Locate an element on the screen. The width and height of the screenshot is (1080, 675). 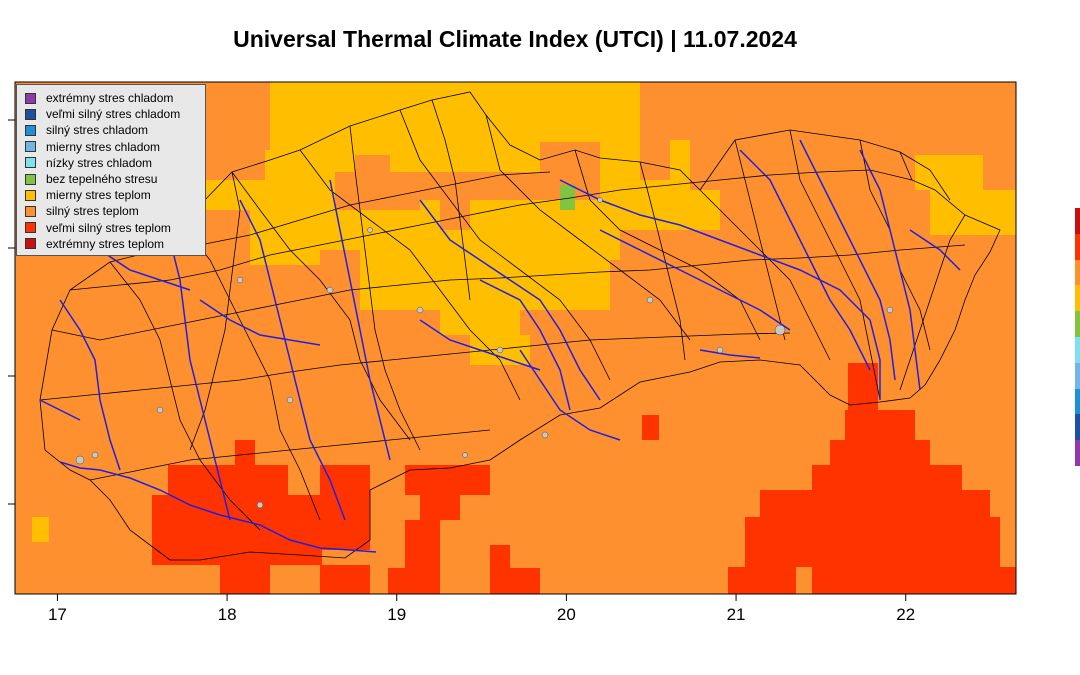
legend-item: extrémny stres teplom is located at coordinates (115, 244).